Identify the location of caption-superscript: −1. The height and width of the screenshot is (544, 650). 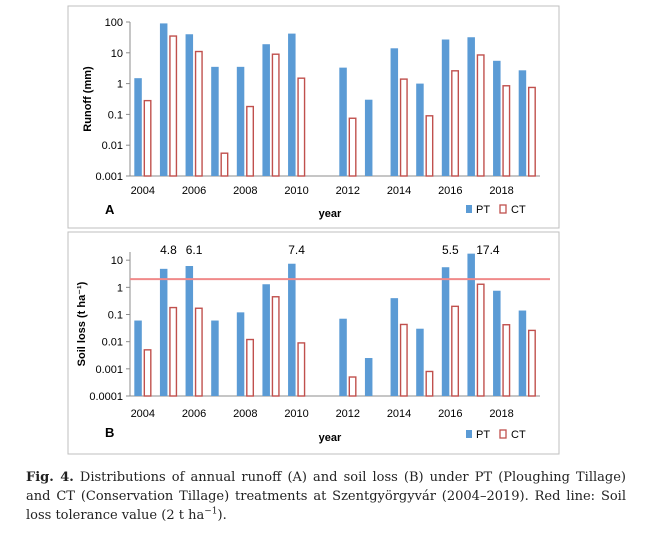
(211, 511).